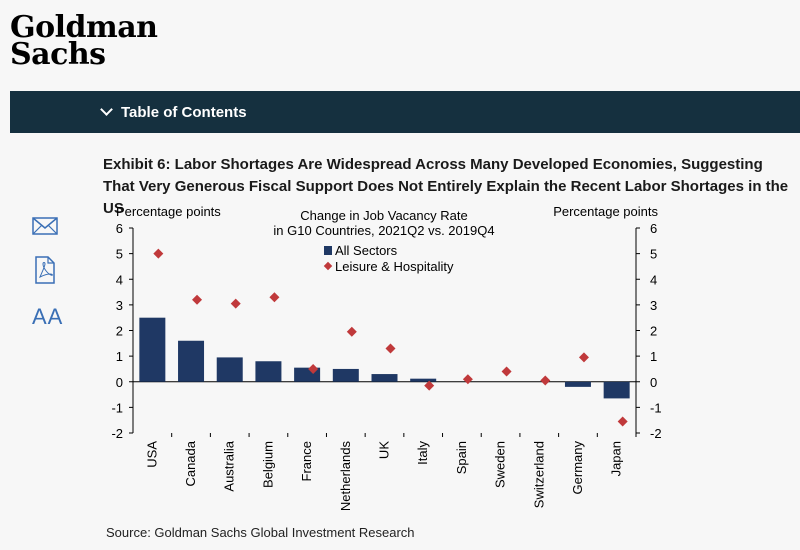 Image resolution: width=800 pixels, height=550 pixels. I want to click on x-tick-label: Switzerland, so click(538, 474).